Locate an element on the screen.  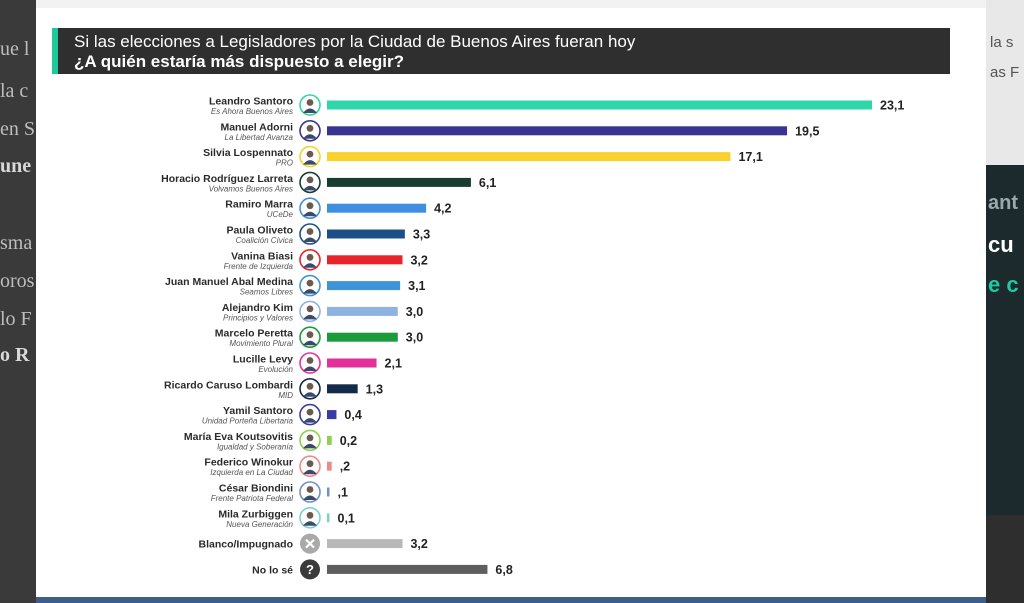
background-article-right: la s as F ant cu e c is located at coordinates (1005, 301).